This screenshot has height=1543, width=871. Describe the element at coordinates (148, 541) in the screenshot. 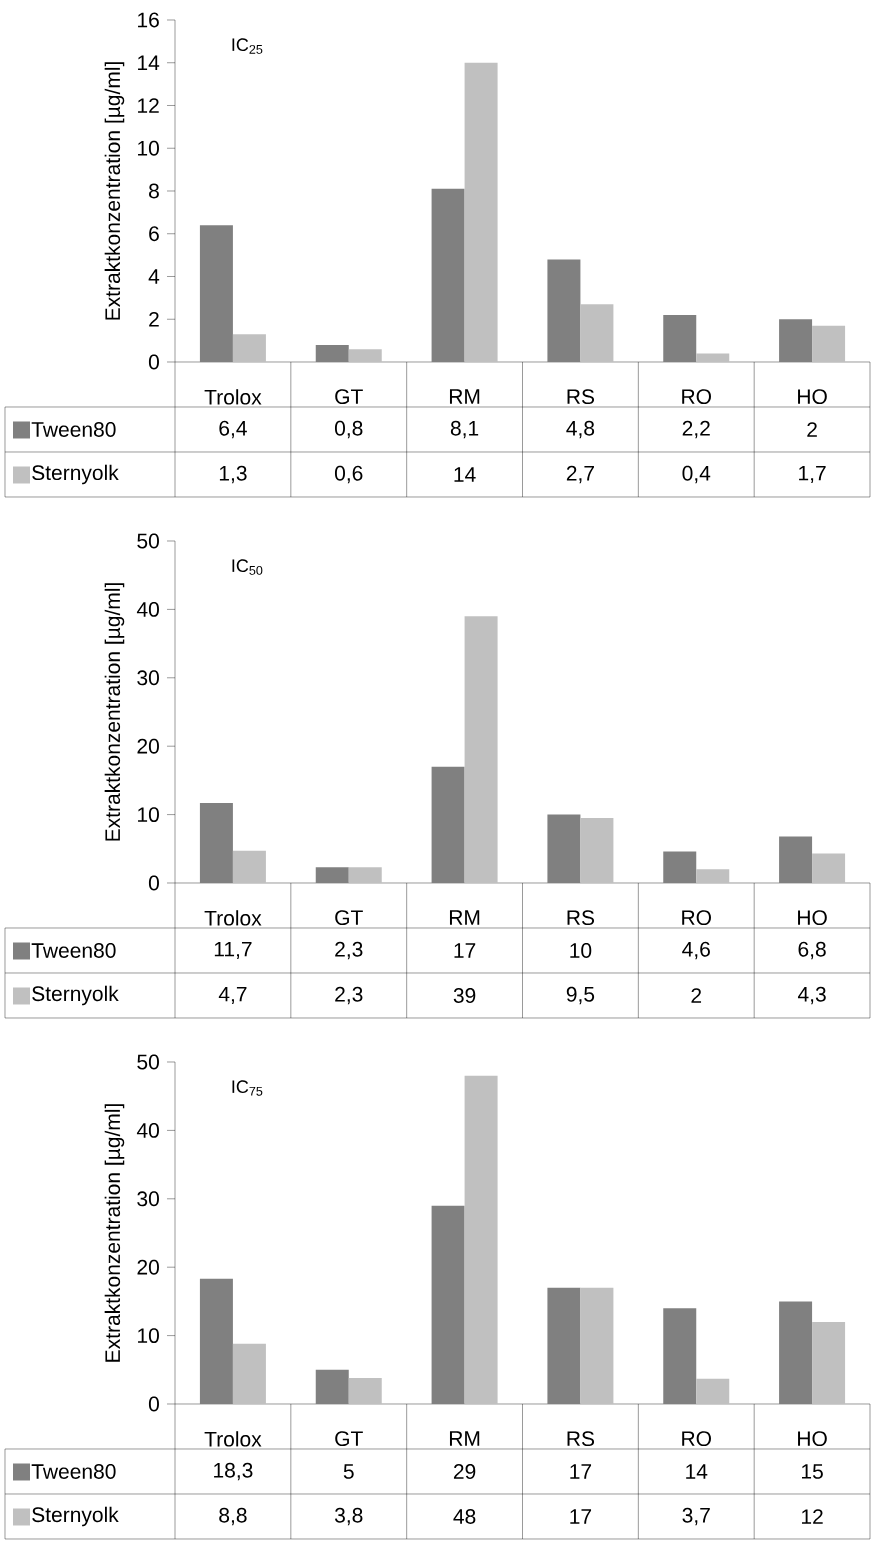

I see `y-tick-label: 50` at that location.